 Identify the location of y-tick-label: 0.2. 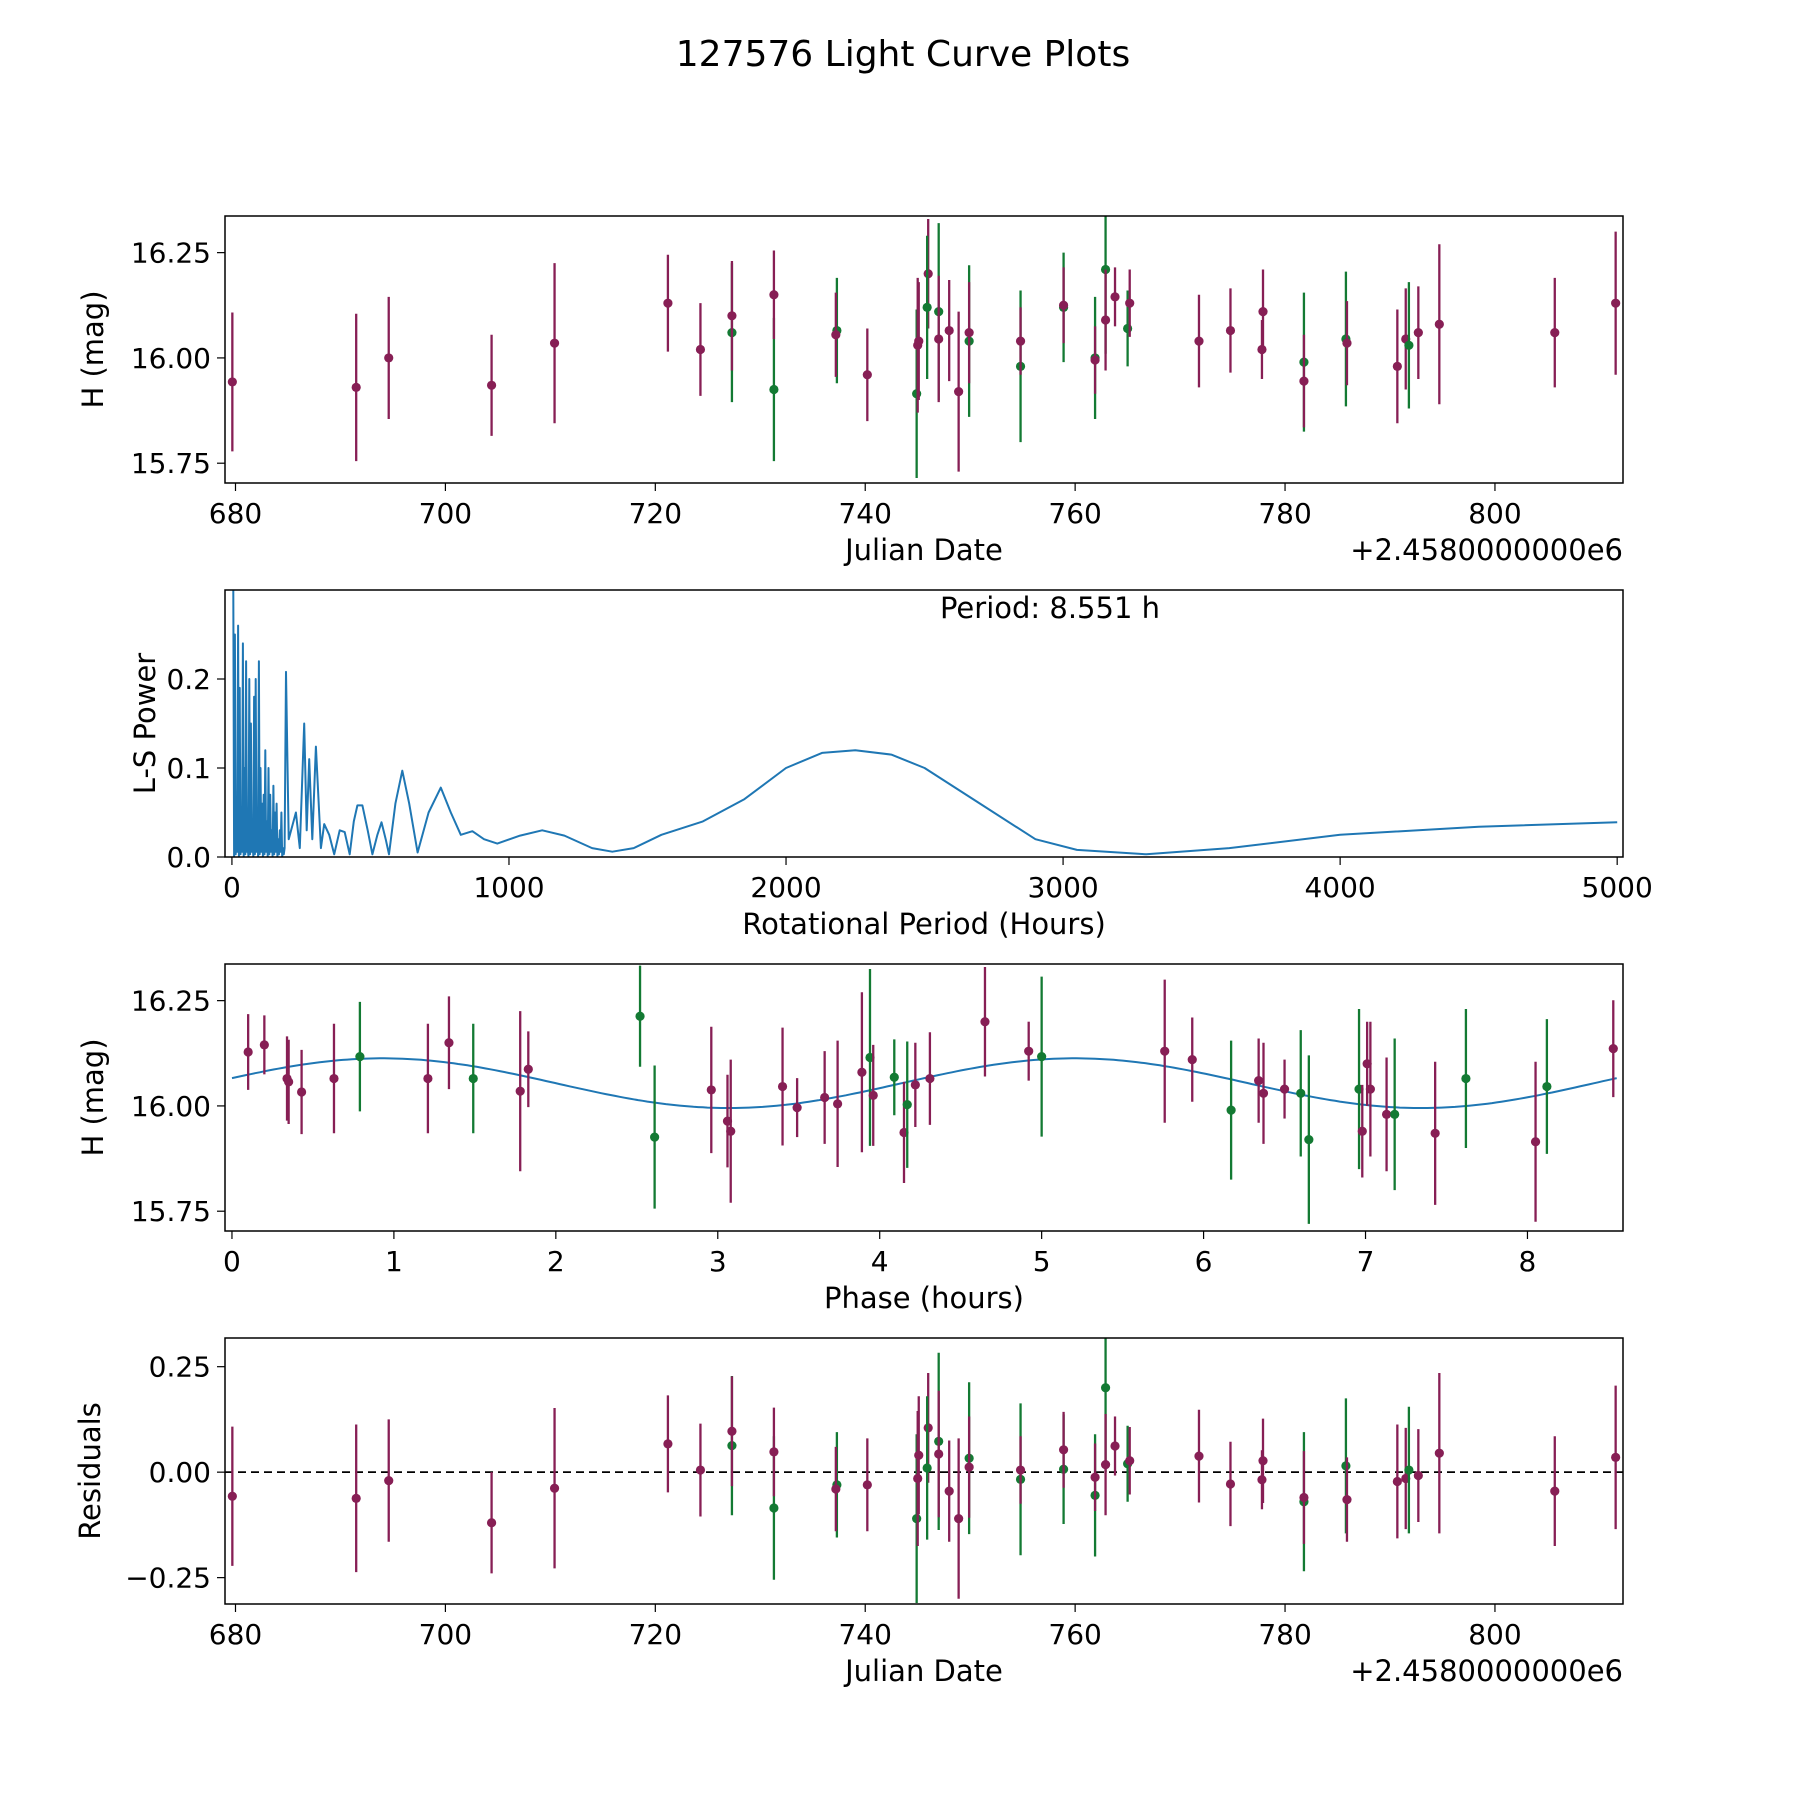
(188, 679).